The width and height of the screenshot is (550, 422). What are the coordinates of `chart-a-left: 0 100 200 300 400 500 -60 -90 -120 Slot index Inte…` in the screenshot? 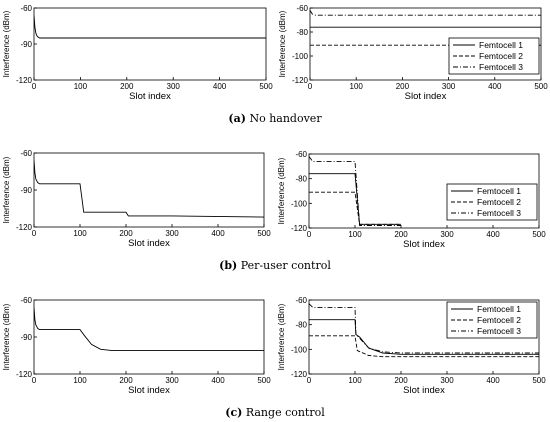 It's located at (137, 53).